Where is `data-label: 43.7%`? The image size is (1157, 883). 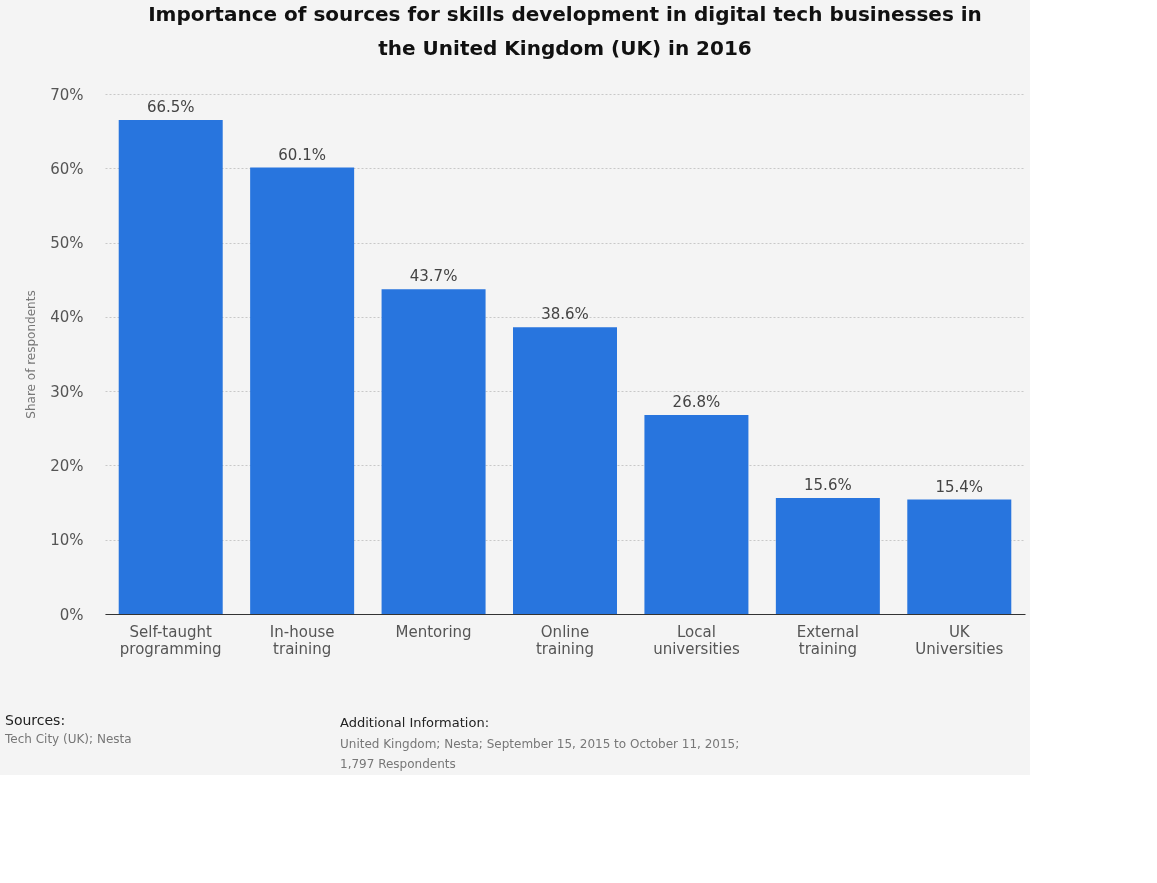
data-label: 43.7% is located at coordinates (433, 276).